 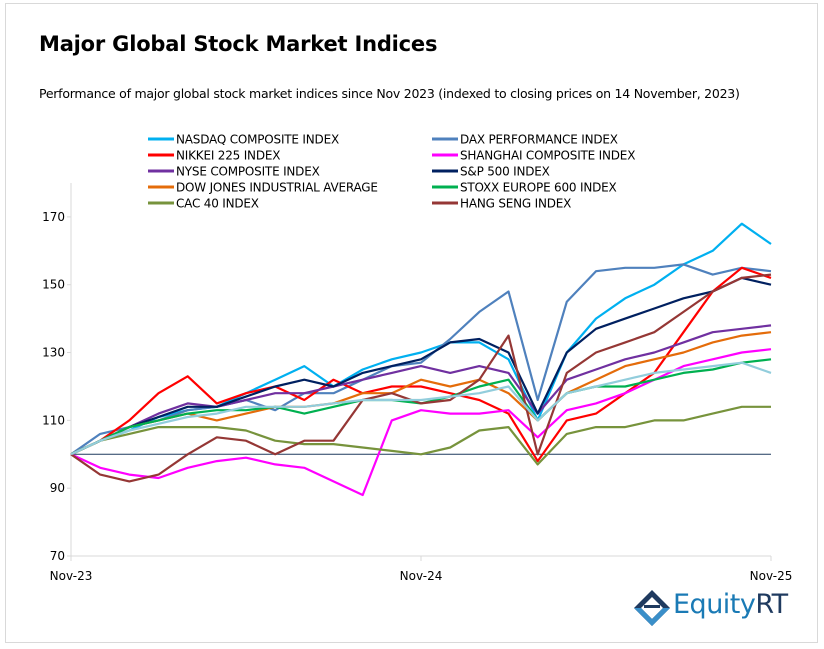 What do you see at coordinates (53, 285) in the screenshot?
I see `y-tick-label: 150` at bounding box center [53, 285].